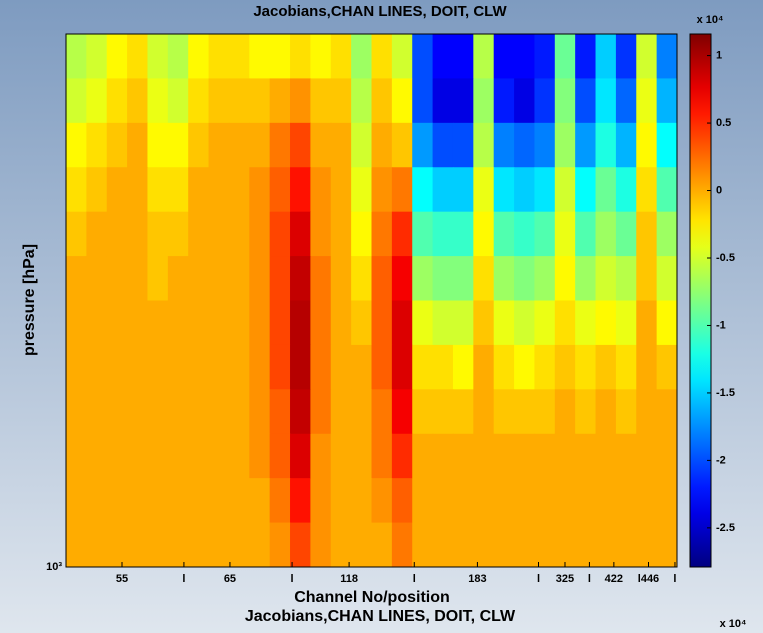 Image resolution: width=763 pixels, height=633 pixels. What do you see at coordinates (648, 579) in the screenshot?
I see `x-tick-label: l446` at bounding box center [648, 579].